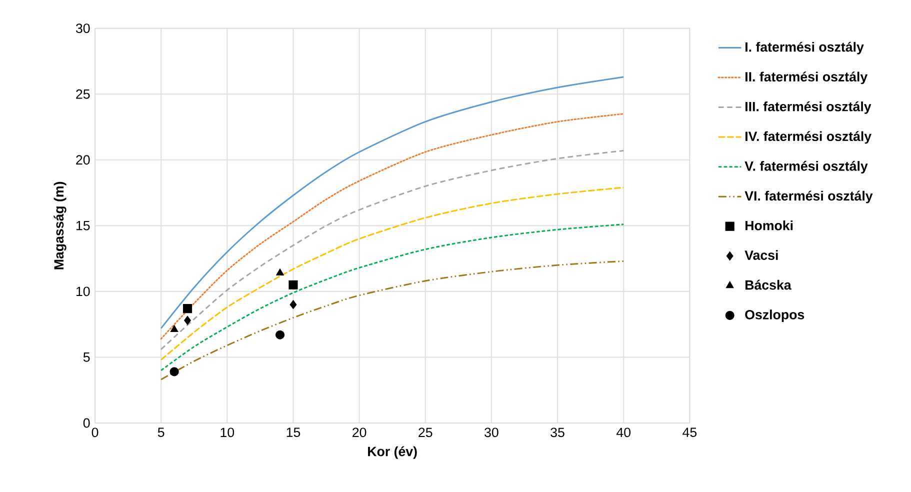 This screenshot has height=492, width=911. What do you see at coordinates (83, 160) in the screenshot?
I see `y-tick-label: 20` at bounding box center [83, 160].